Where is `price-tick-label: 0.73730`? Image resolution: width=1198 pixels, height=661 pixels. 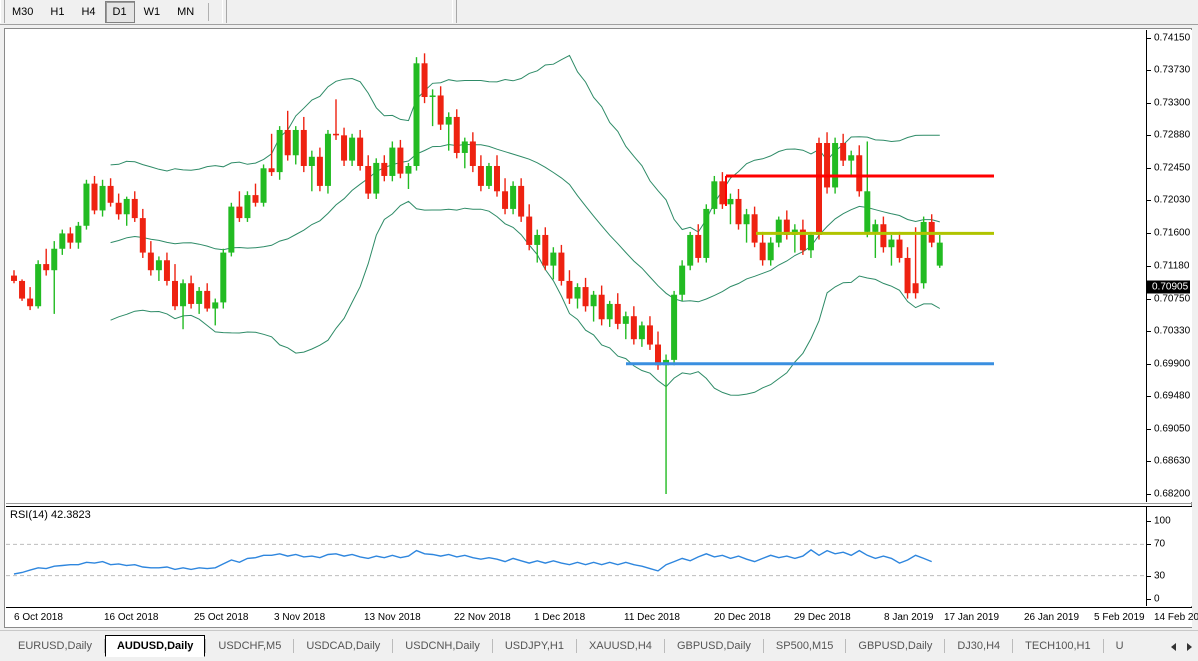
price-tick-label: 0.73730 is located at coordinates (1172, 70).